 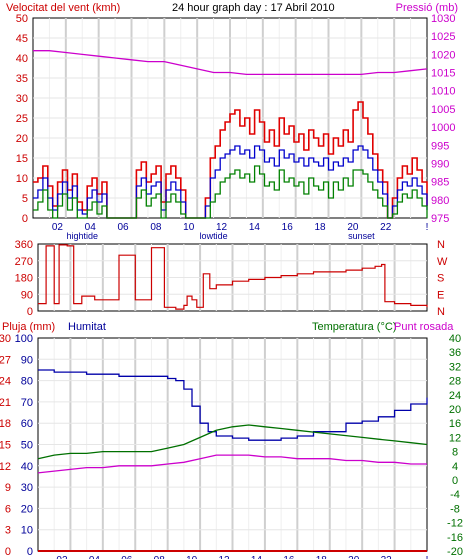 What do you see at coordinates (230, 63) in the screenshot?
I see `series-line-pressure` at bounding box center [230, 63].